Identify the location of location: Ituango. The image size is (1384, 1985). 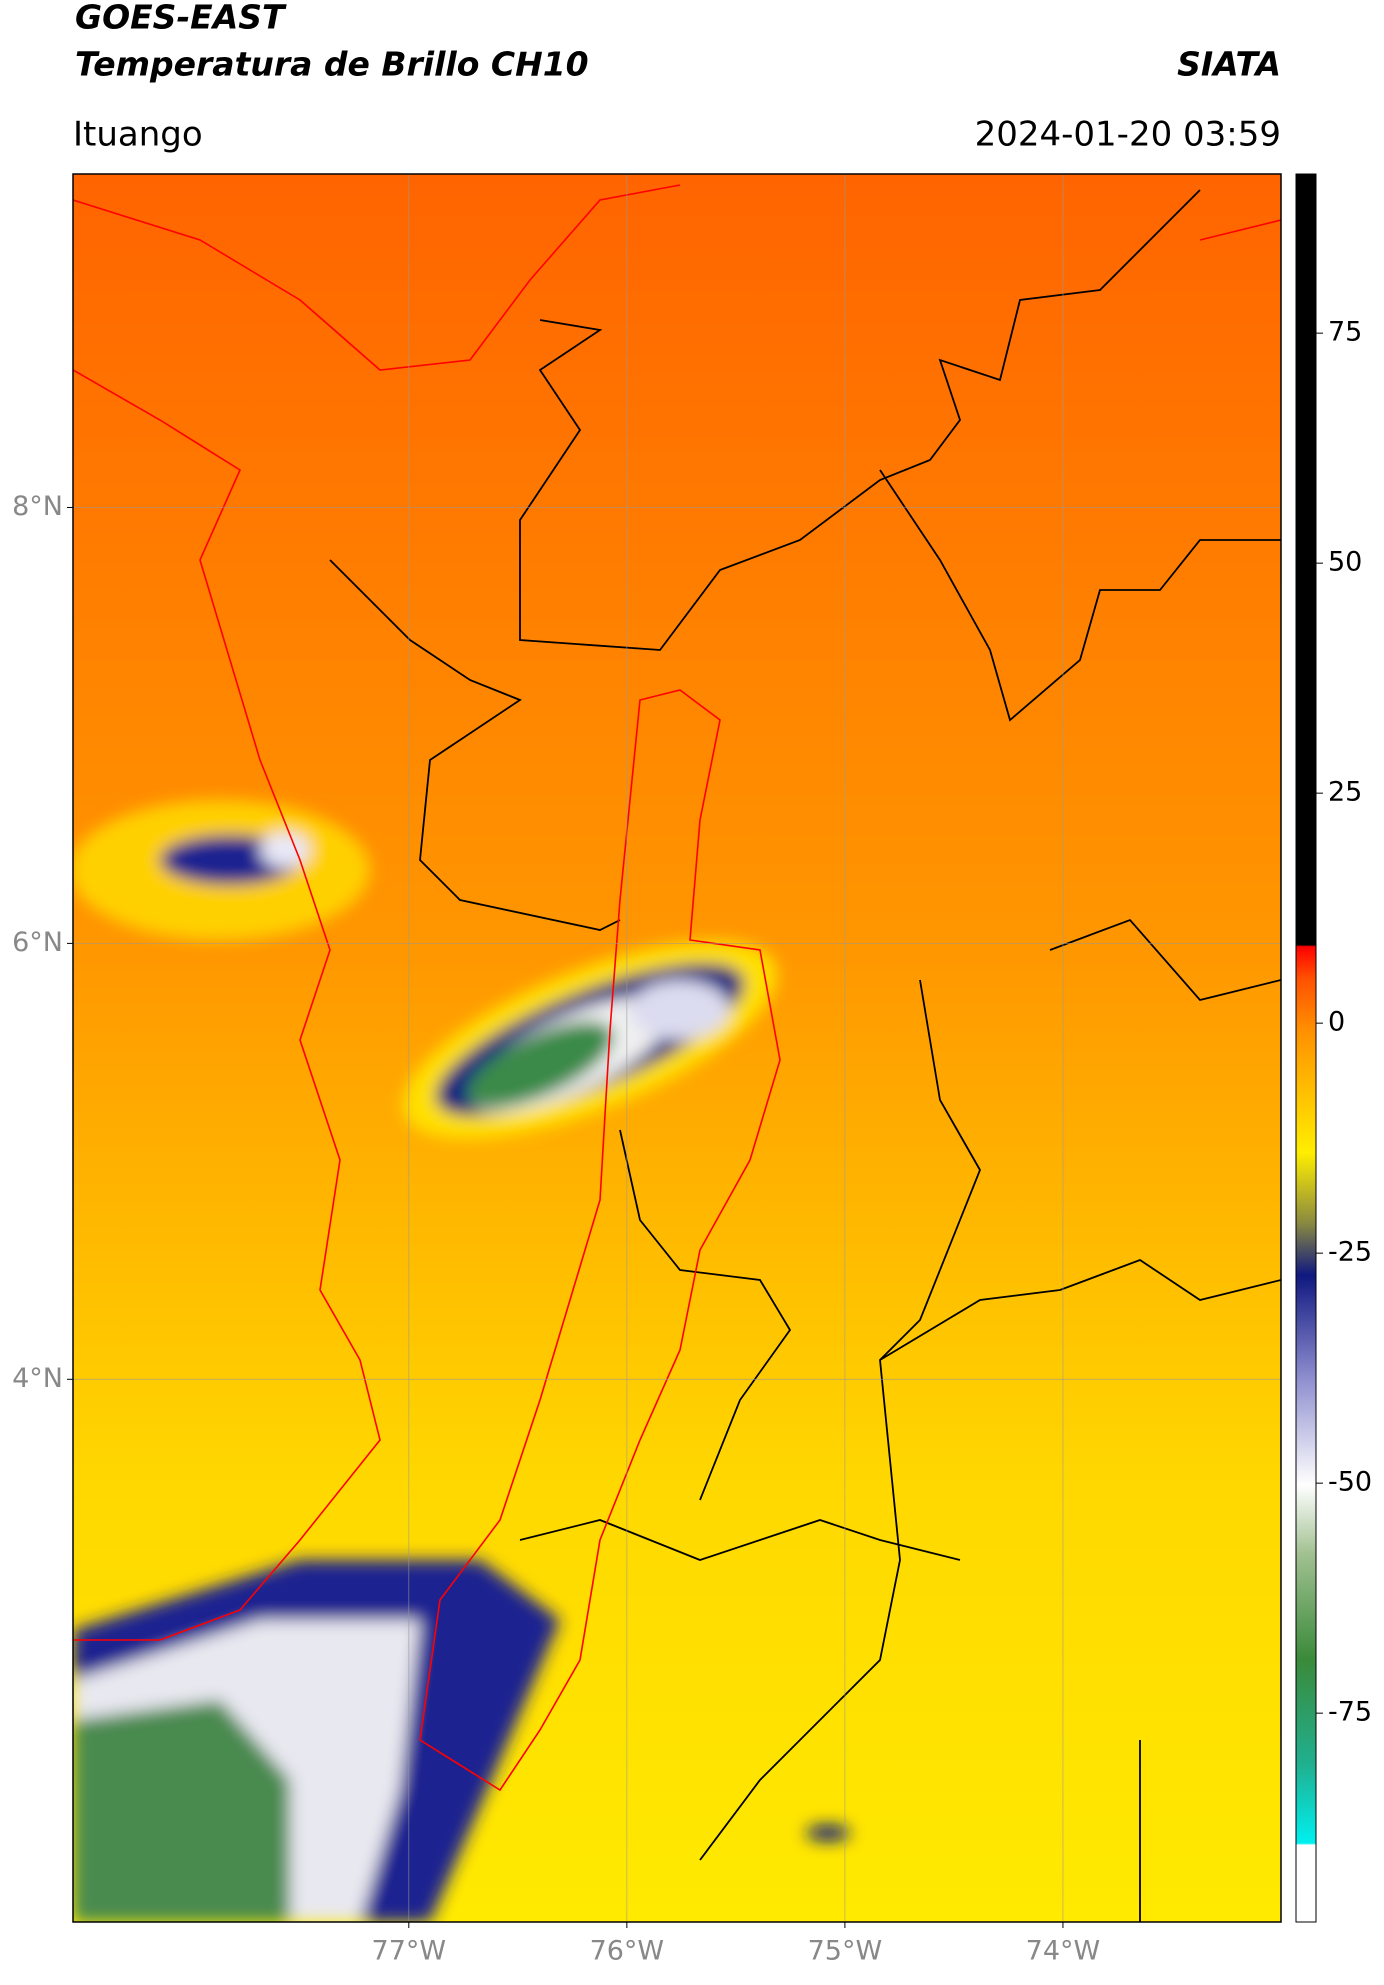
(138, 135).